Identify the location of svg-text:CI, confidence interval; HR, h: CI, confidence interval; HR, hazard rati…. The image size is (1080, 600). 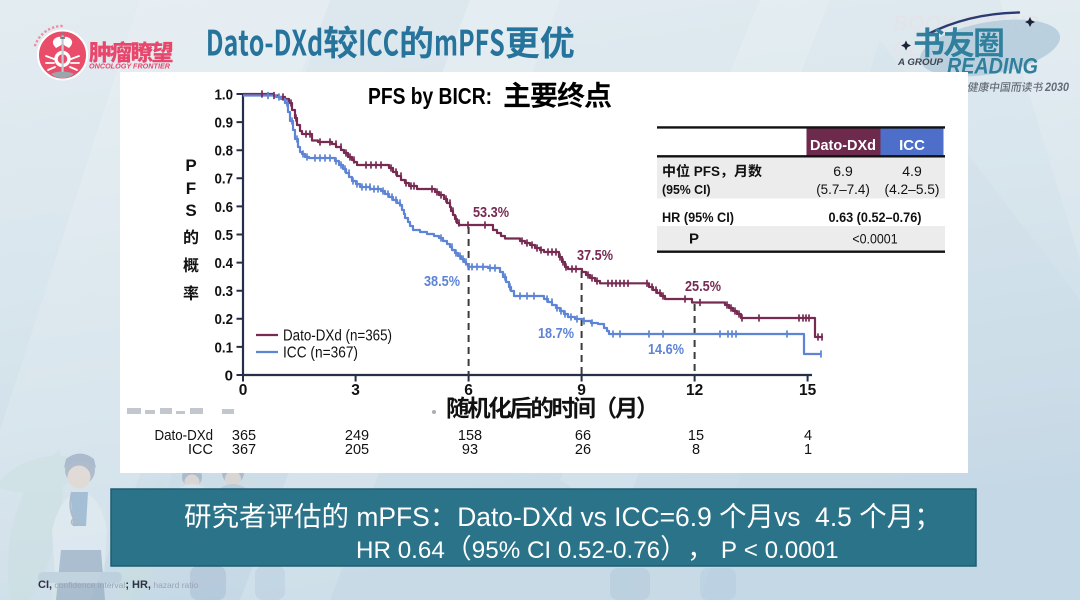
(118, 585).